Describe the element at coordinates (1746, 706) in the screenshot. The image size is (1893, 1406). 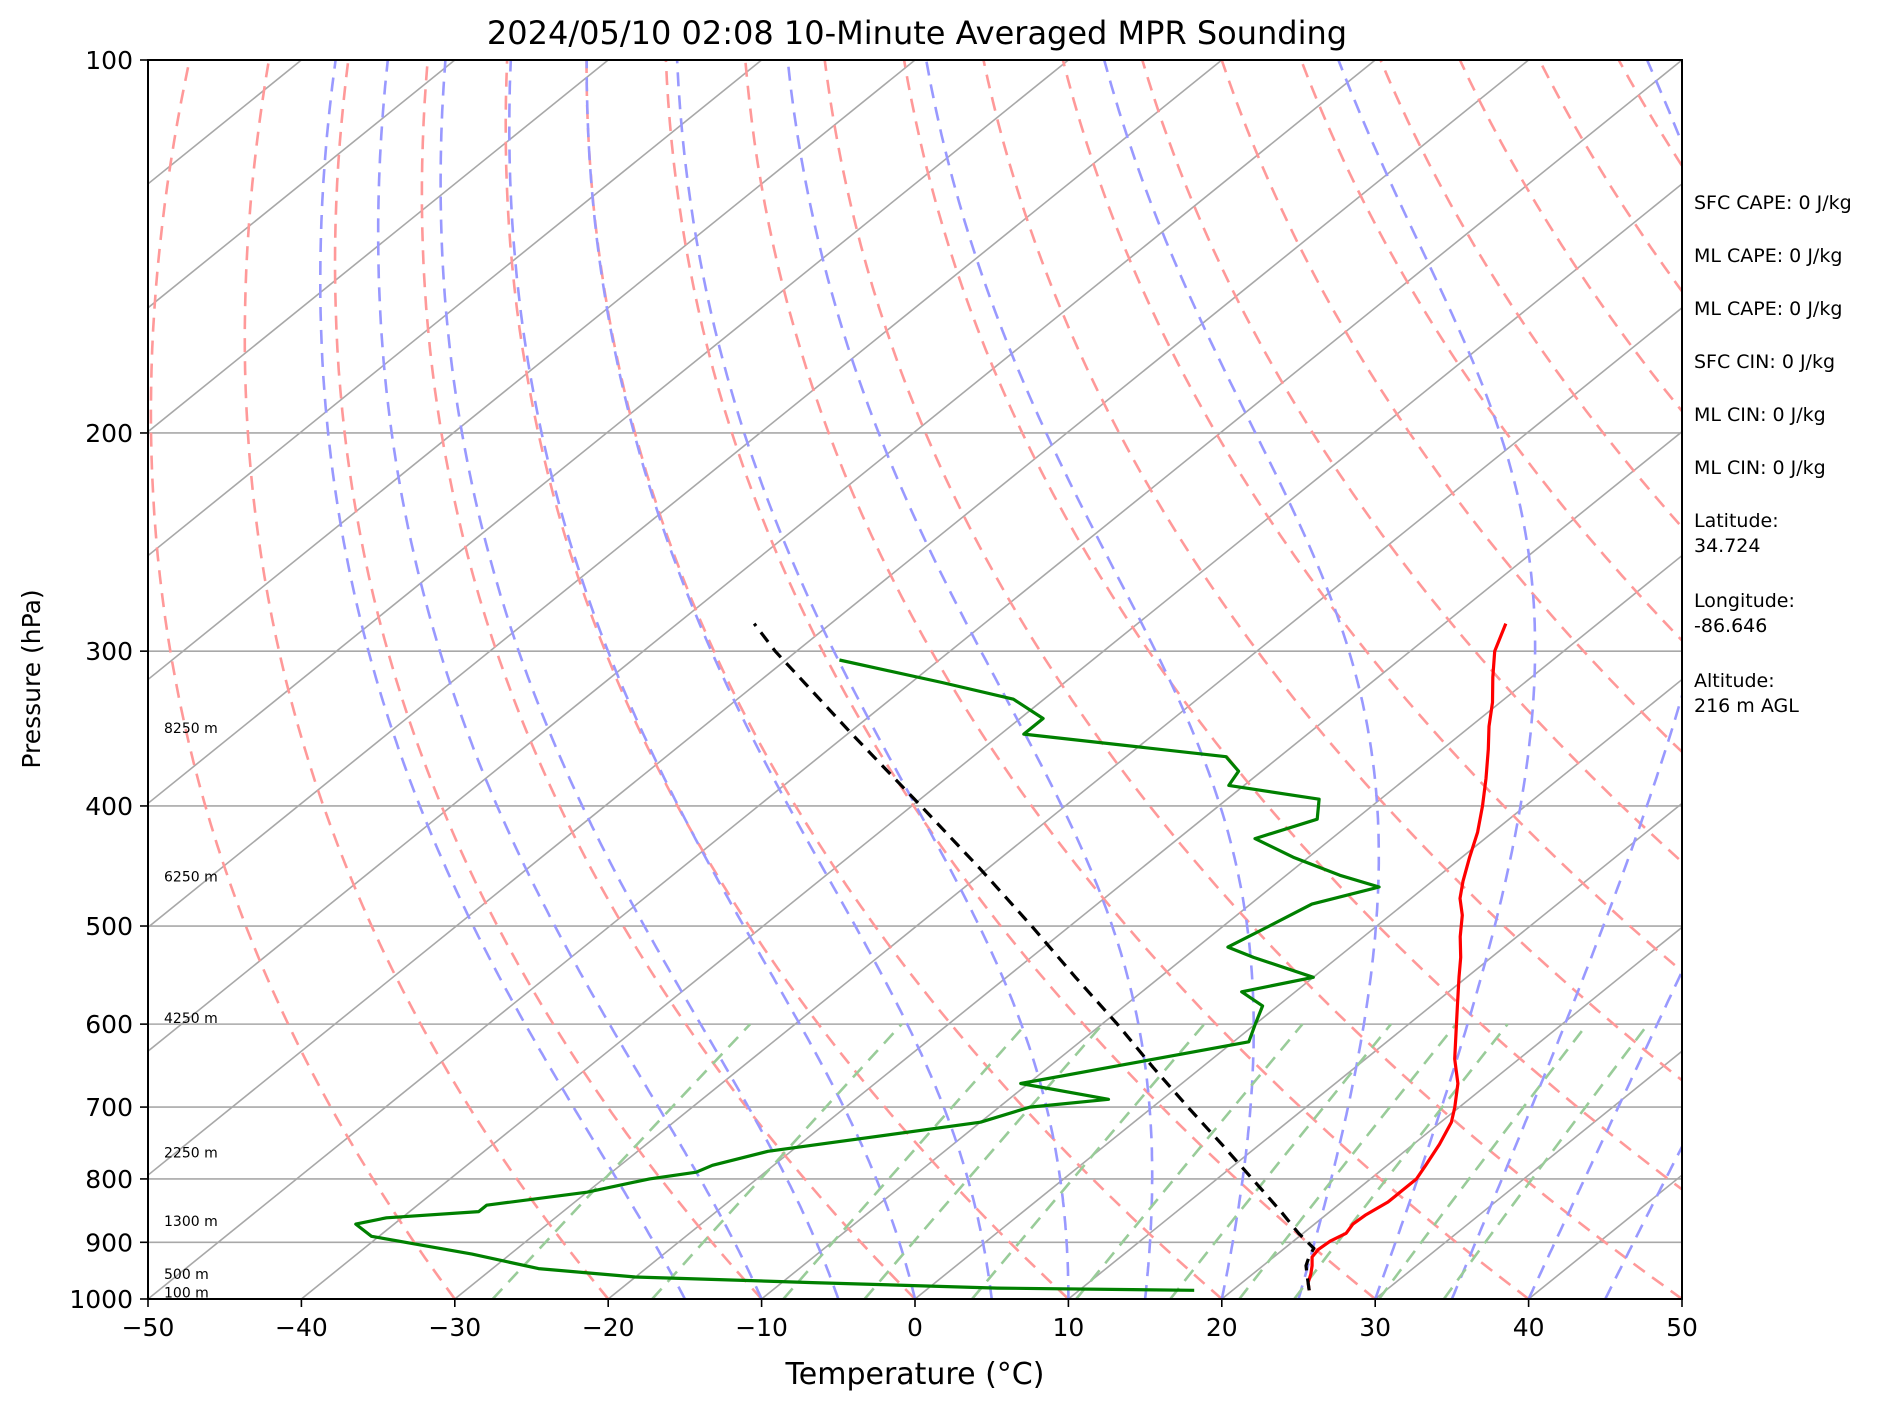
I see `info-line: 216 m AGL` at that location.